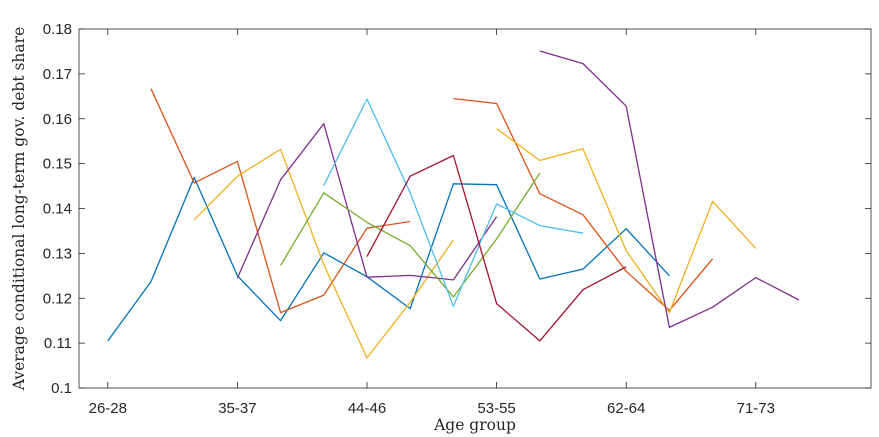 The image size is (879, 437). What do you see at coordinates (57, 298) in the screenshot?
I see `y-tick-label: 0.12` at bounding box center [57, 298].